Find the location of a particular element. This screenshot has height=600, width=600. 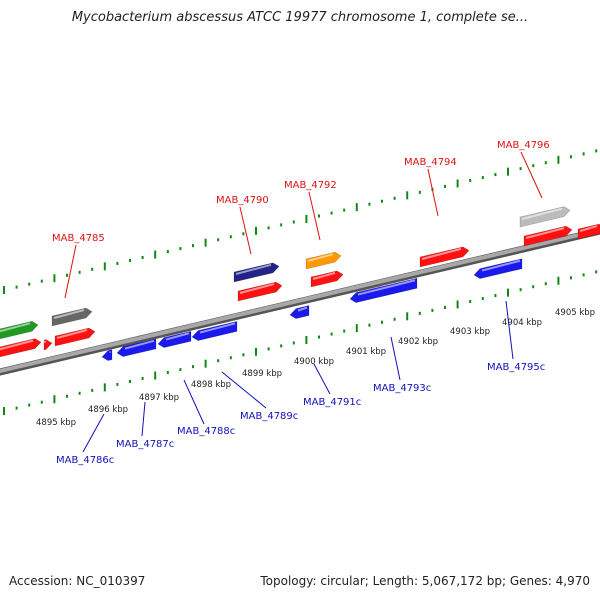

gene-feature-navy is located at coordinates (256, 272).